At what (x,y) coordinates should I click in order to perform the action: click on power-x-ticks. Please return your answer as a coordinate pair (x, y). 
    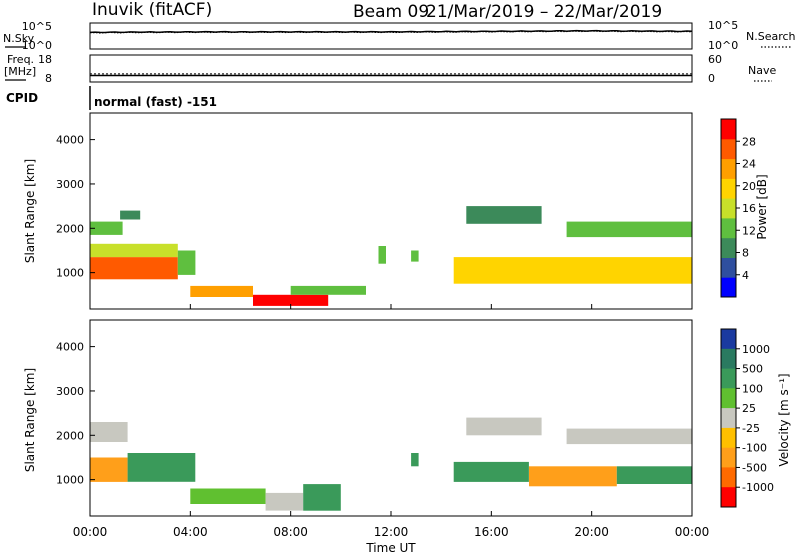
    Looking at the image, I should click on (391, 306).